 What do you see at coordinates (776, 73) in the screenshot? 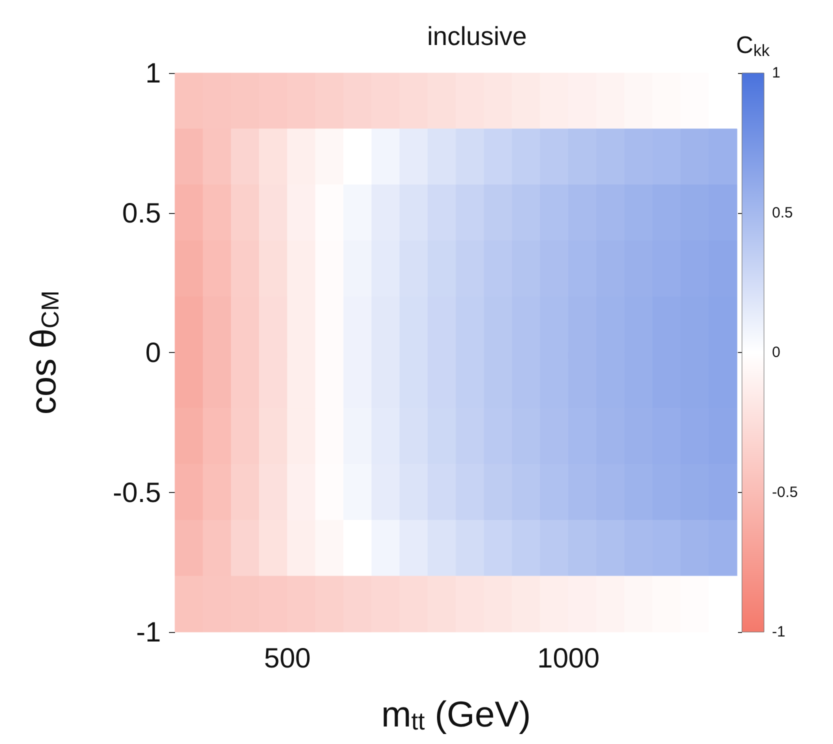
I see `color-bar-label: 1` at bounding box center [776, 73].